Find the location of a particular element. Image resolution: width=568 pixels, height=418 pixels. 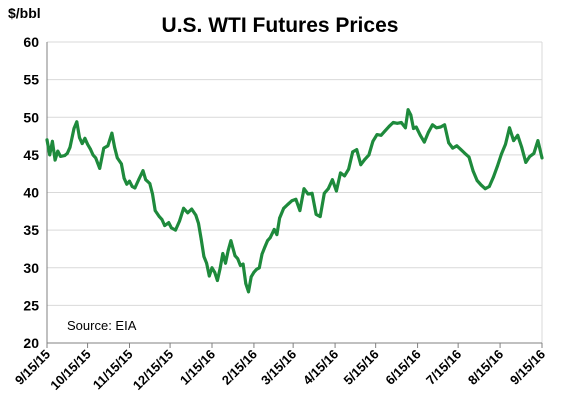

x-tick-label-12-15-15: 12/15/15 is located at coordinates (153, 370).